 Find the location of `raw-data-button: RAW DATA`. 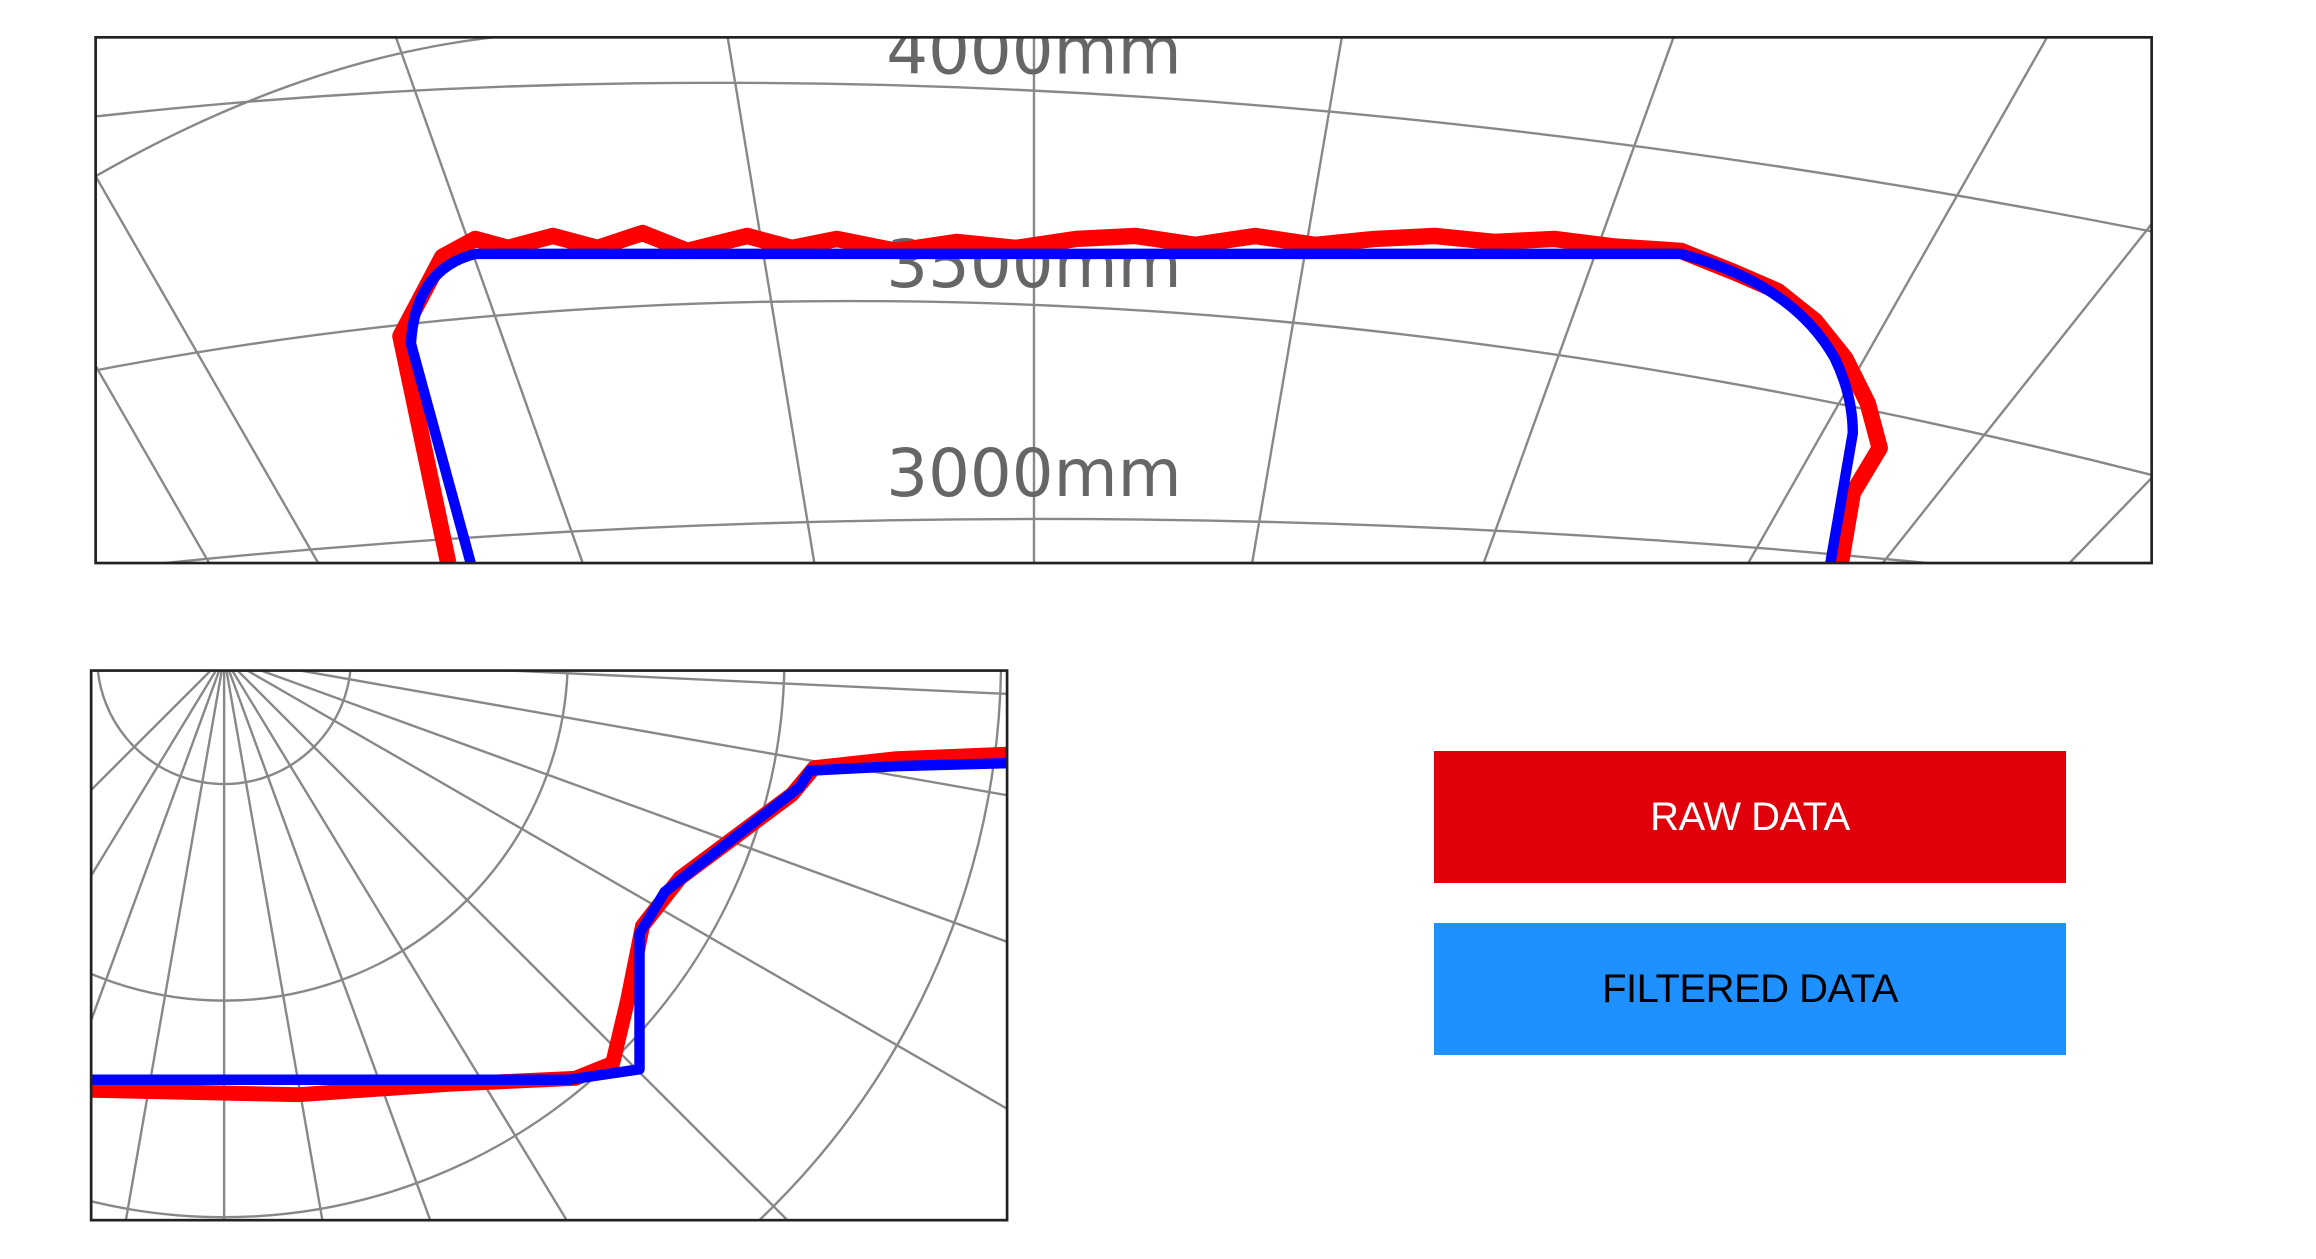

raw-data-button: RAW DATA is located at coordinates (1750, 817).